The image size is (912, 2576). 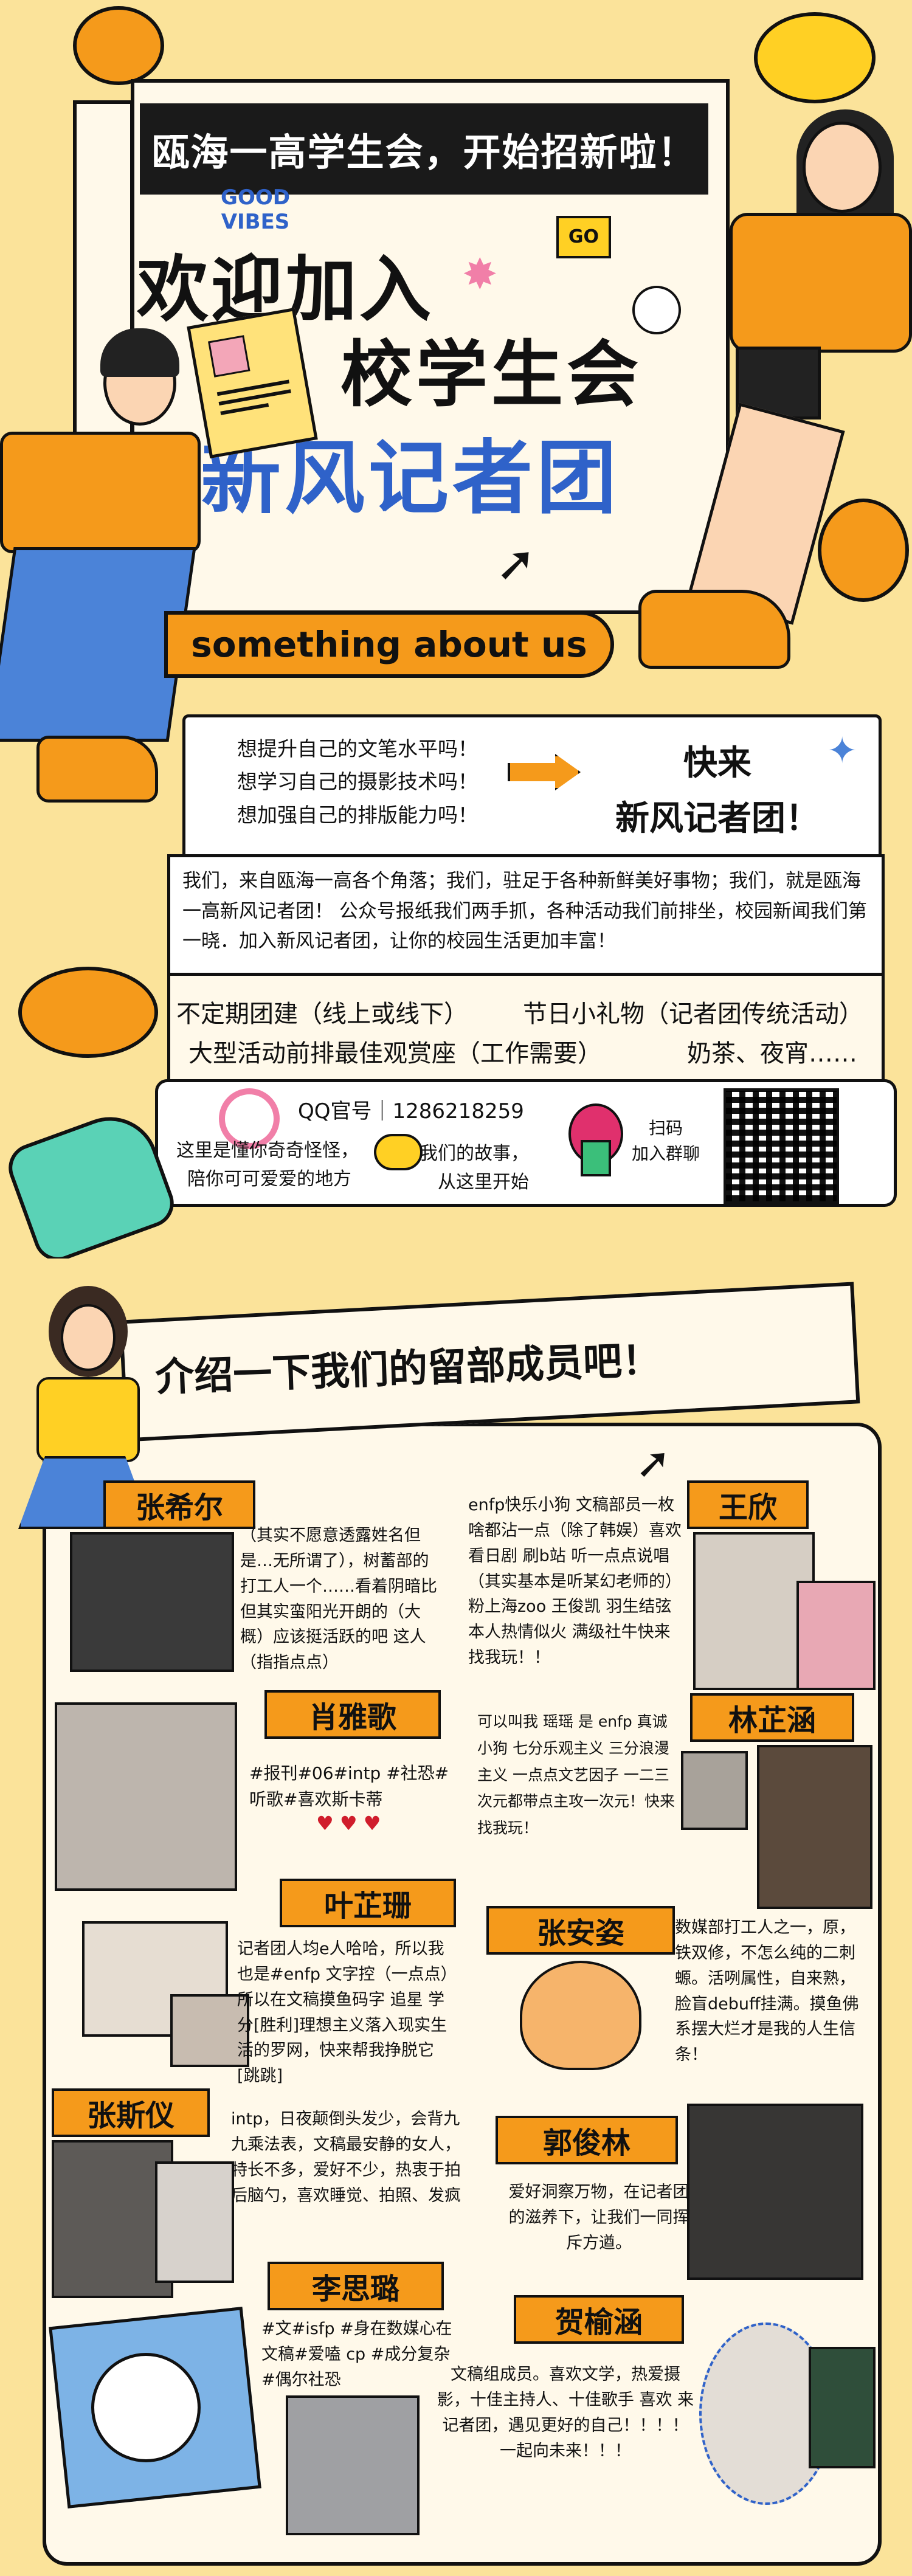 What do you see at coordinates (368, 1903) in the screenshot?
I see `member-name-yezhishan: 叶芷珊` at bounding box center [368, 1903].